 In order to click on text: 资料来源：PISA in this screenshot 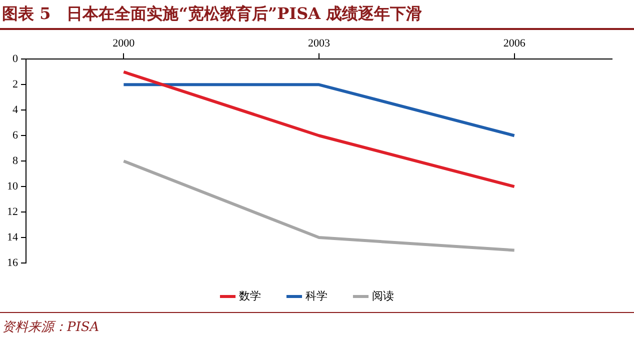, I will do `click(317, 327)`.